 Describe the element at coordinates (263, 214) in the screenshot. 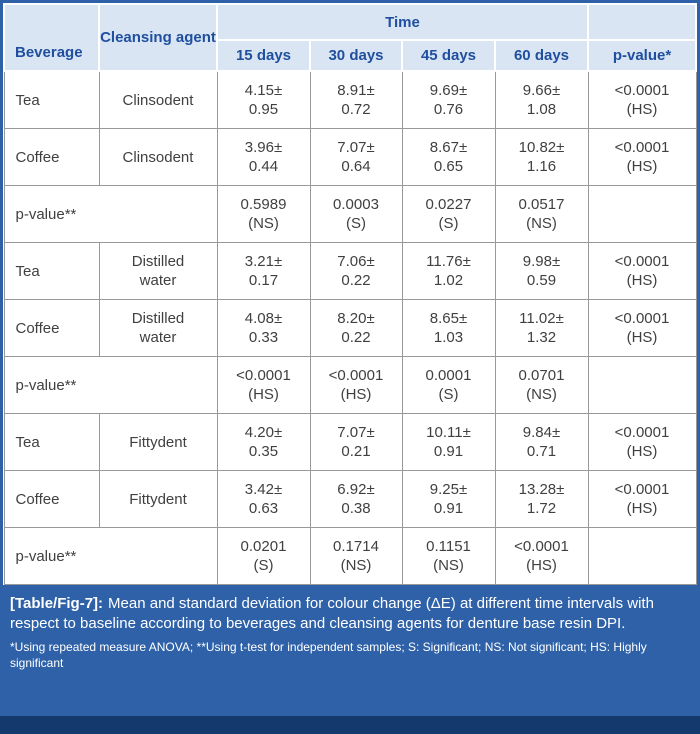

I see `cell-value: 0.5989 (NS)` at that location.